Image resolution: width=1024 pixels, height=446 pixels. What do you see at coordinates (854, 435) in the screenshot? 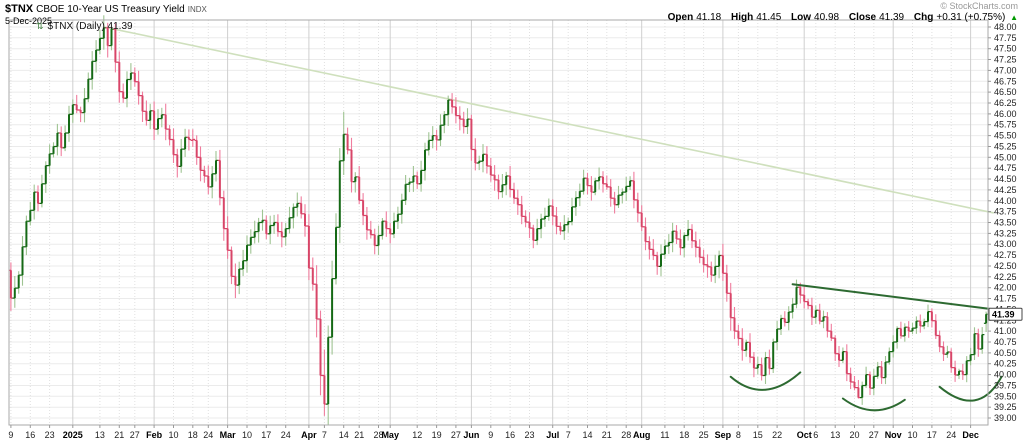
I see `svg-text: 20` at bounding box center [854, 435].